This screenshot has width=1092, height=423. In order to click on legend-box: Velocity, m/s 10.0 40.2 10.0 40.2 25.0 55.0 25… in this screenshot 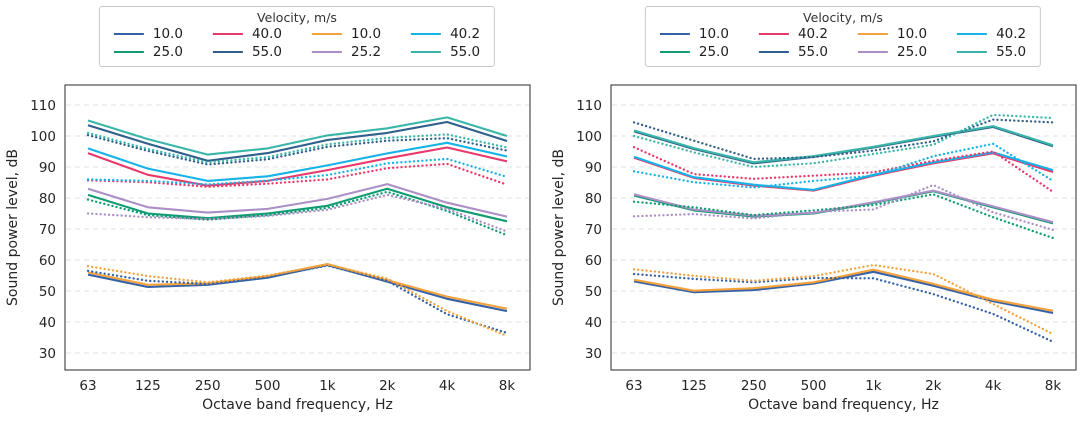, I will do `click(843, 36)`.